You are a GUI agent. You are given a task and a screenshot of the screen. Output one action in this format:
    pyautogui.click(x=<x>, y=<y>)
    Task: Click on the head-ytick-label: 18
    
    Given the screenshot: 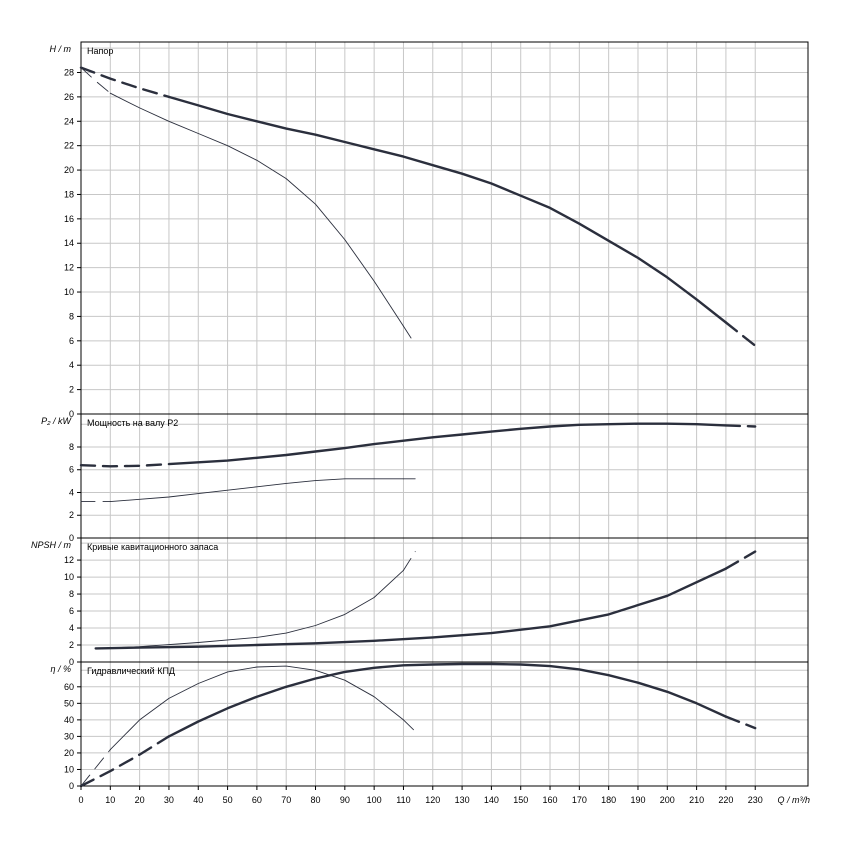 What is the action you would take?
    pyautogui.click(x=69, y=194)
    